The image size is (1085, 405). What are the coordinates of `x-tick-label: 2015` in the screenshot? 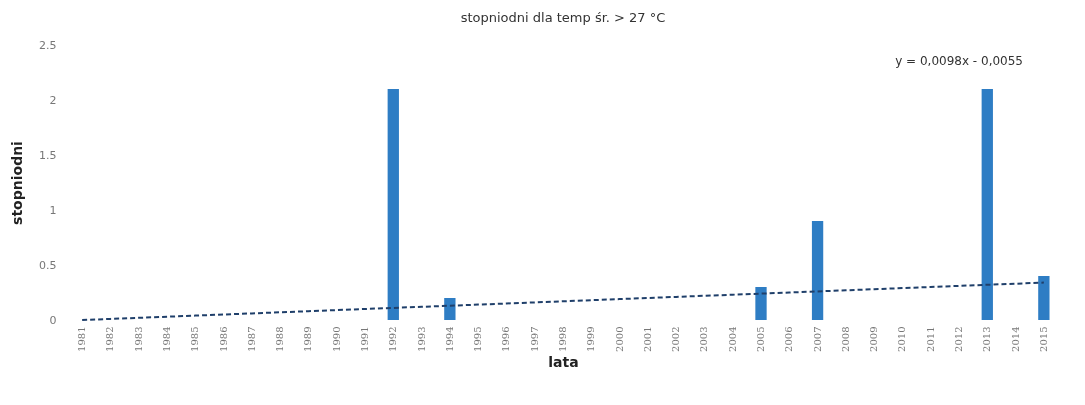 It's located at (1043, 339).